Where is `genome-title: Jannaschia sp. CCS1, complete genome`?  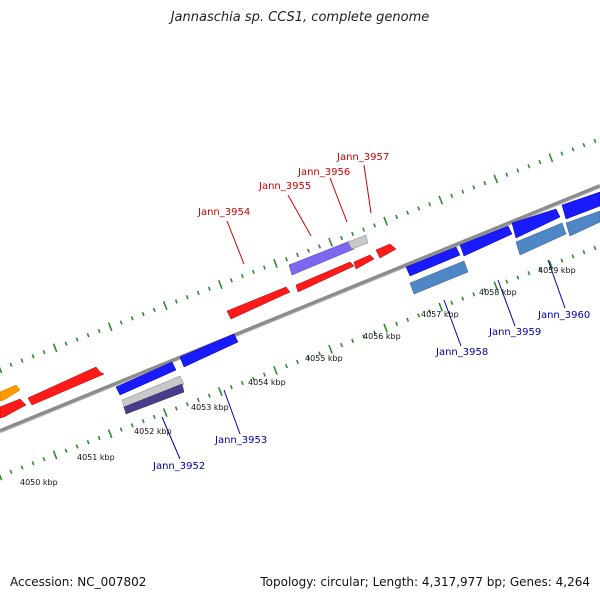
genome-title: Jannaschia sp. CCS1, complete genome is located at coordinates (300, 17).